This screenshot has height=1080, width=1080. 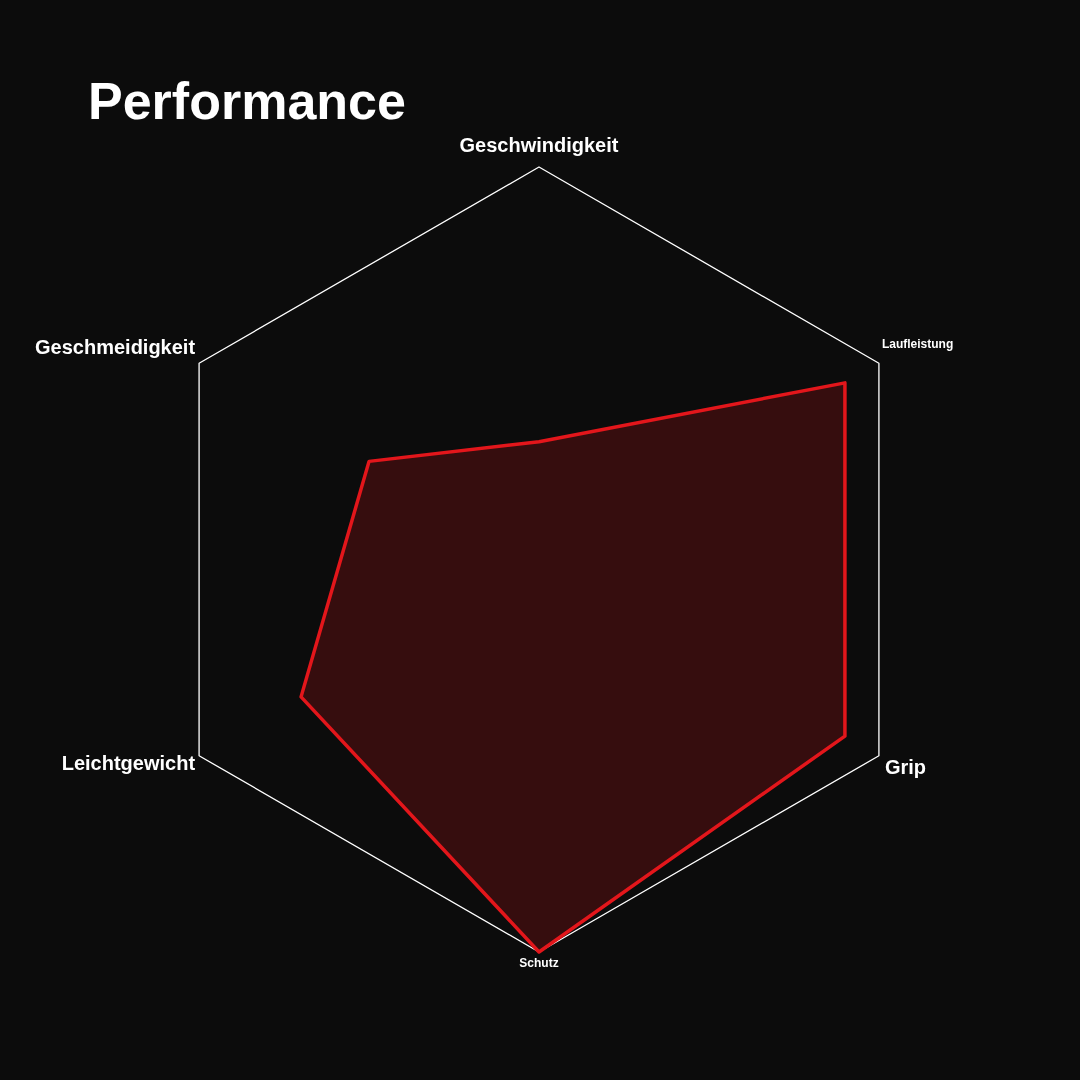 What do you see at coordinates (917, 344) in the screenshot?
I see `spoke-label: Laufleistung` at bounding box center [917, 344].